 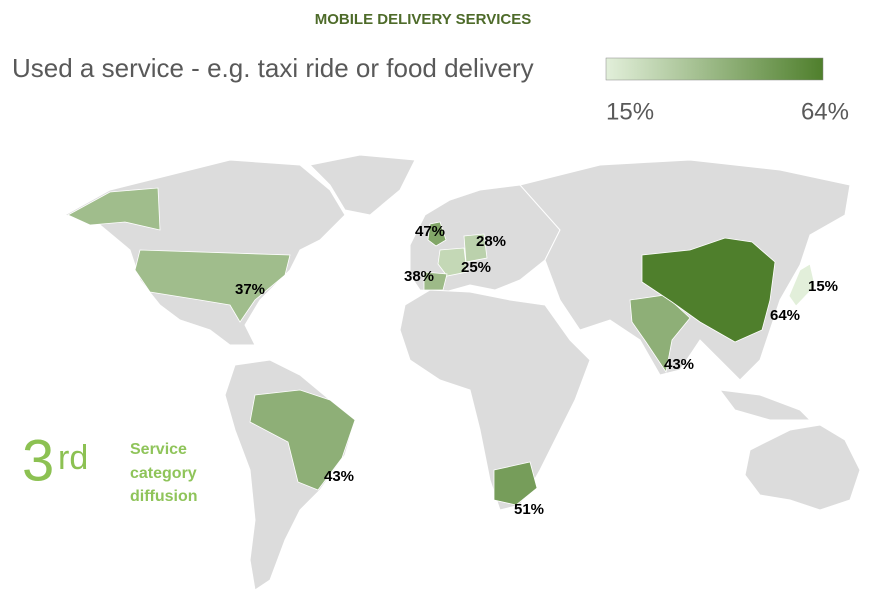 I want to click on australia, so click(x=802, y=467).